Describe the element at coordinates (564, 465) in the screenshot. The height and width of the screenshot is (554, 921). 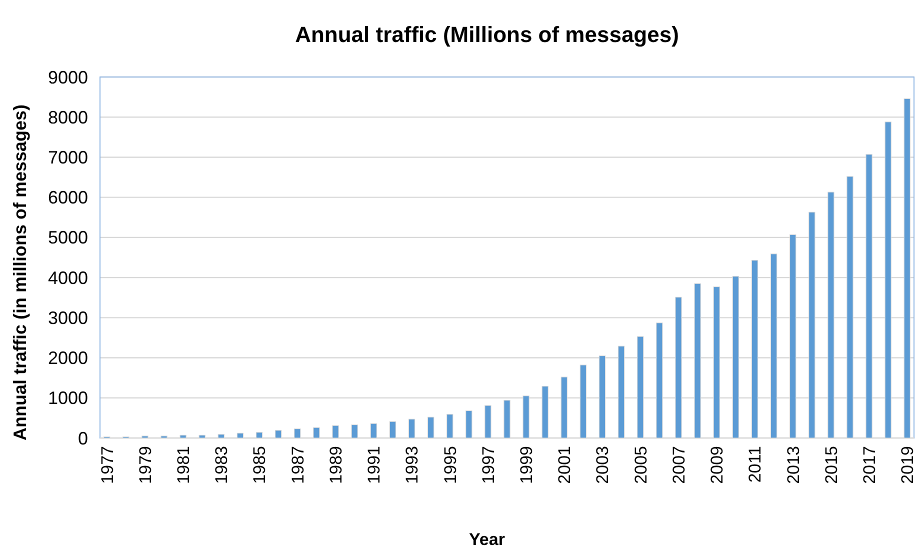
I see `x-tick-label: 2001` at that location.